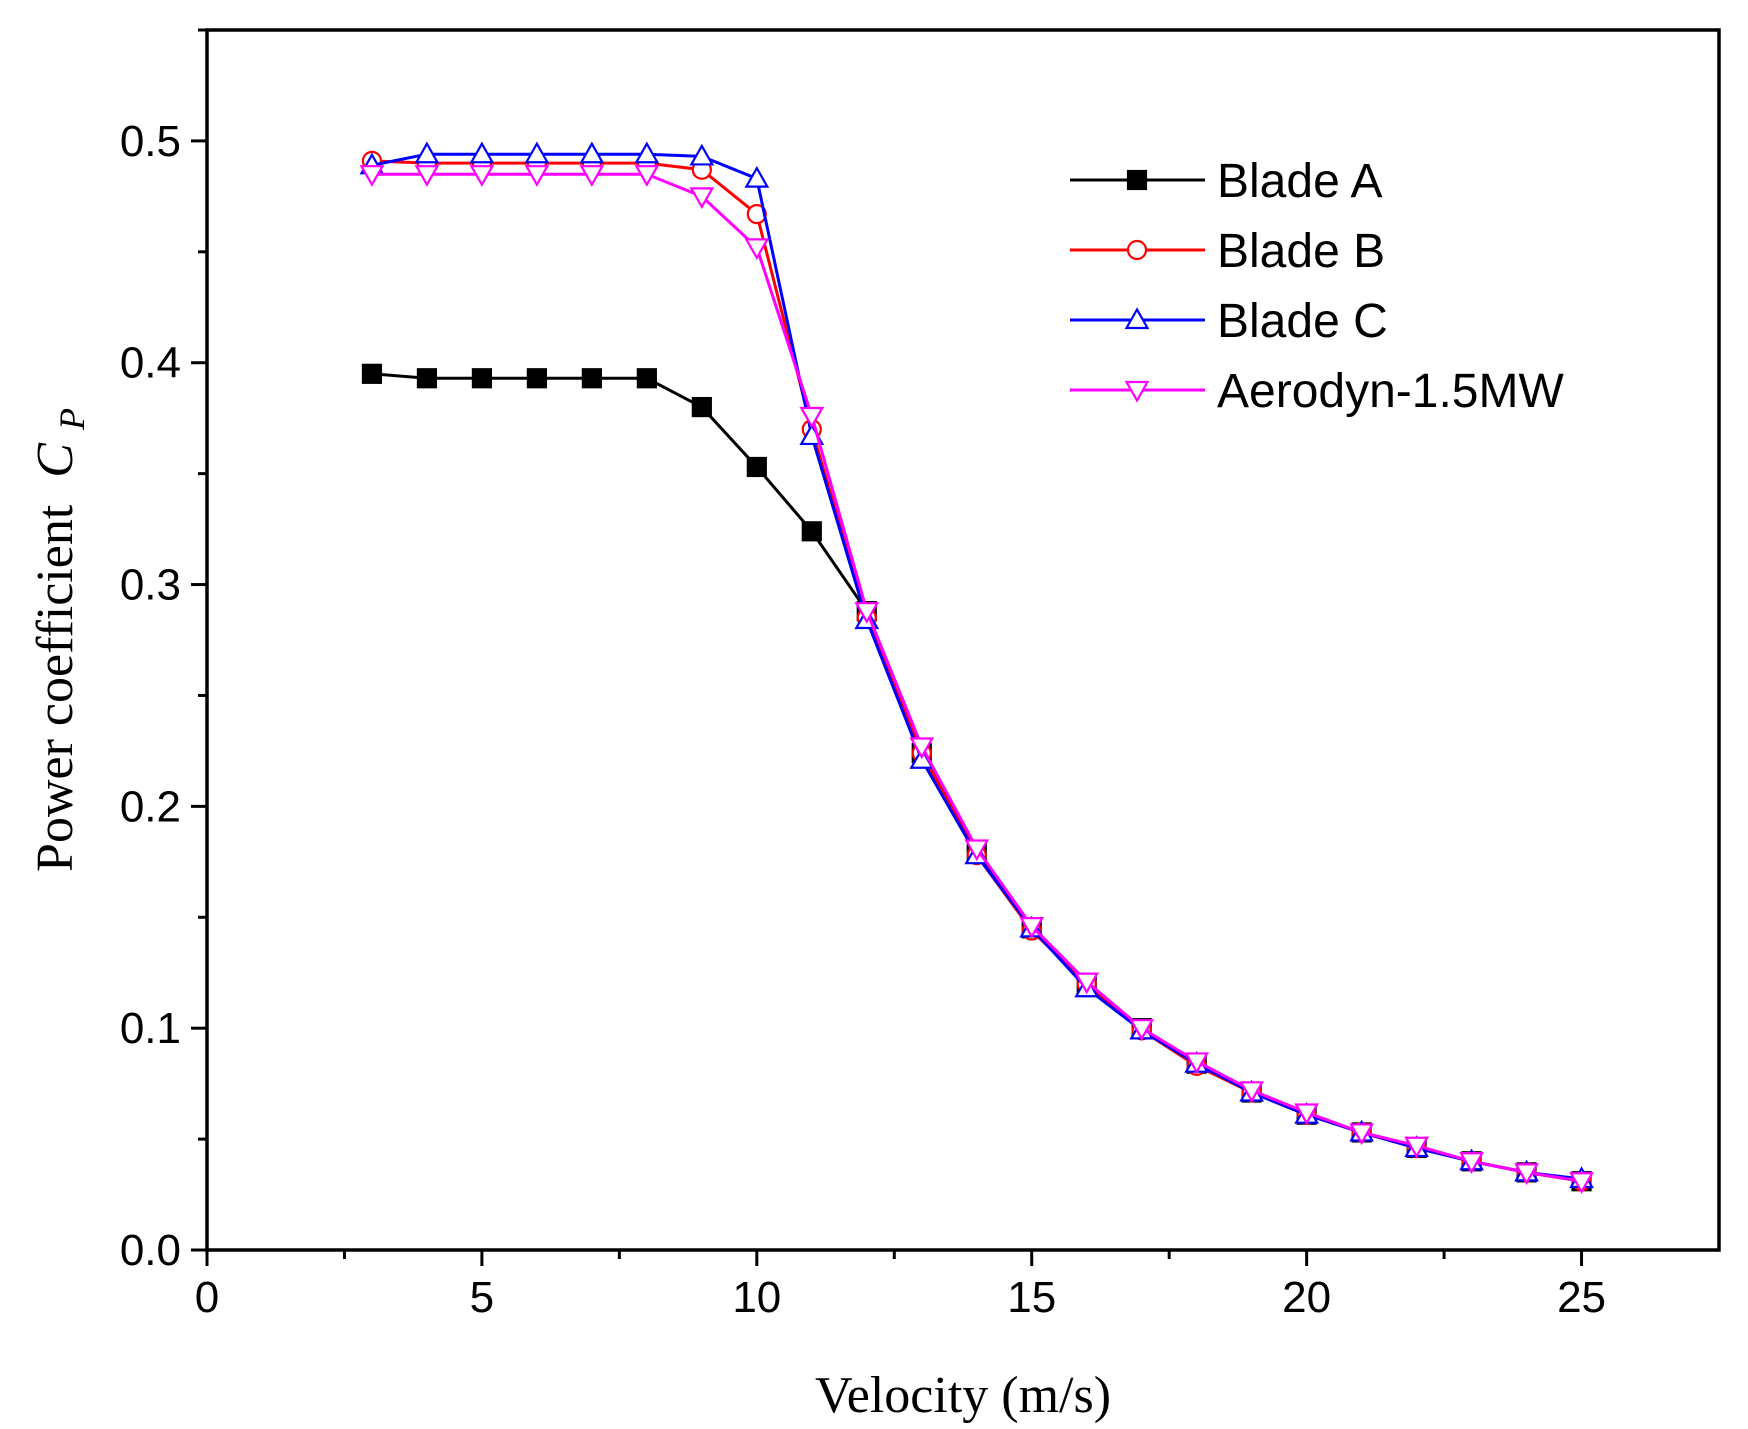  What do you see at coordinates (150, 1250) in the screenshot?
I see `y-tick-label: 0.0` at bounding box center [150, 1250].